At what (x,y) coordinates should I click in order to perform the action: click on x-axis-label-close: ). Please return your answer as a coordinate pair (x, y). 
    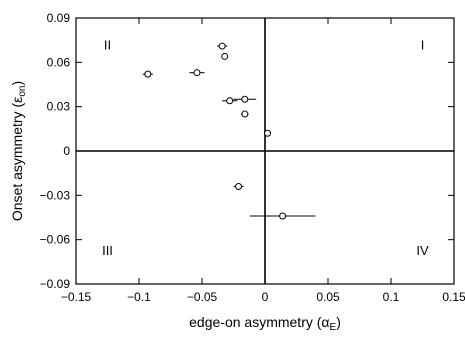
    Looking at the image, I should click on (338, 322).